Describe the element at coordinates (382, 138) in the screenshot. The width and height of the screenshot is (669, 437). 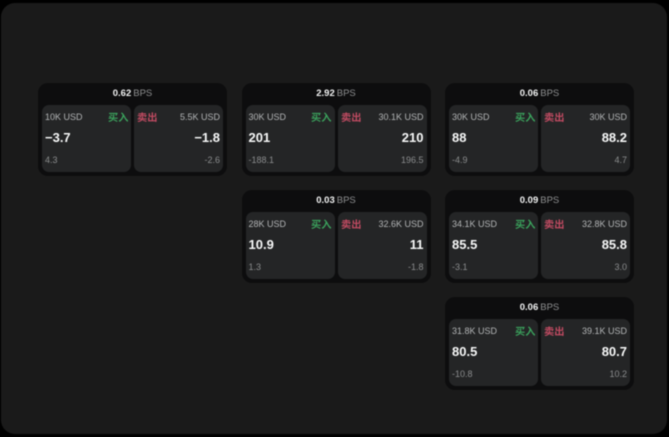
I see `sell-quote: 30.1K USD 210 196.5` at that location.